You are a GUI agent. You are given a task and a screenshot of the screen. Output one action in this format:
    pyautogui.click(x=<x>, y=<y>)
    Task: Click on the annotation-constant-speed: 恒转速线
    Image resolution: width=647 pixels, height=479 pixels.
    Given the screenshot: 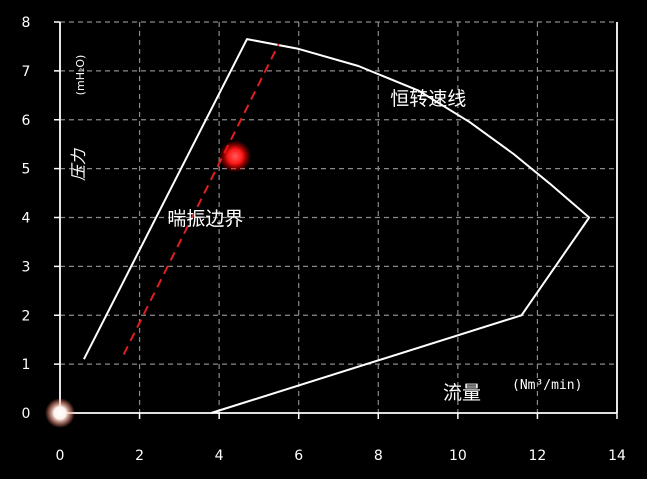 What is the action you would take?
    pyautogui.click(x=428, y=99)
    